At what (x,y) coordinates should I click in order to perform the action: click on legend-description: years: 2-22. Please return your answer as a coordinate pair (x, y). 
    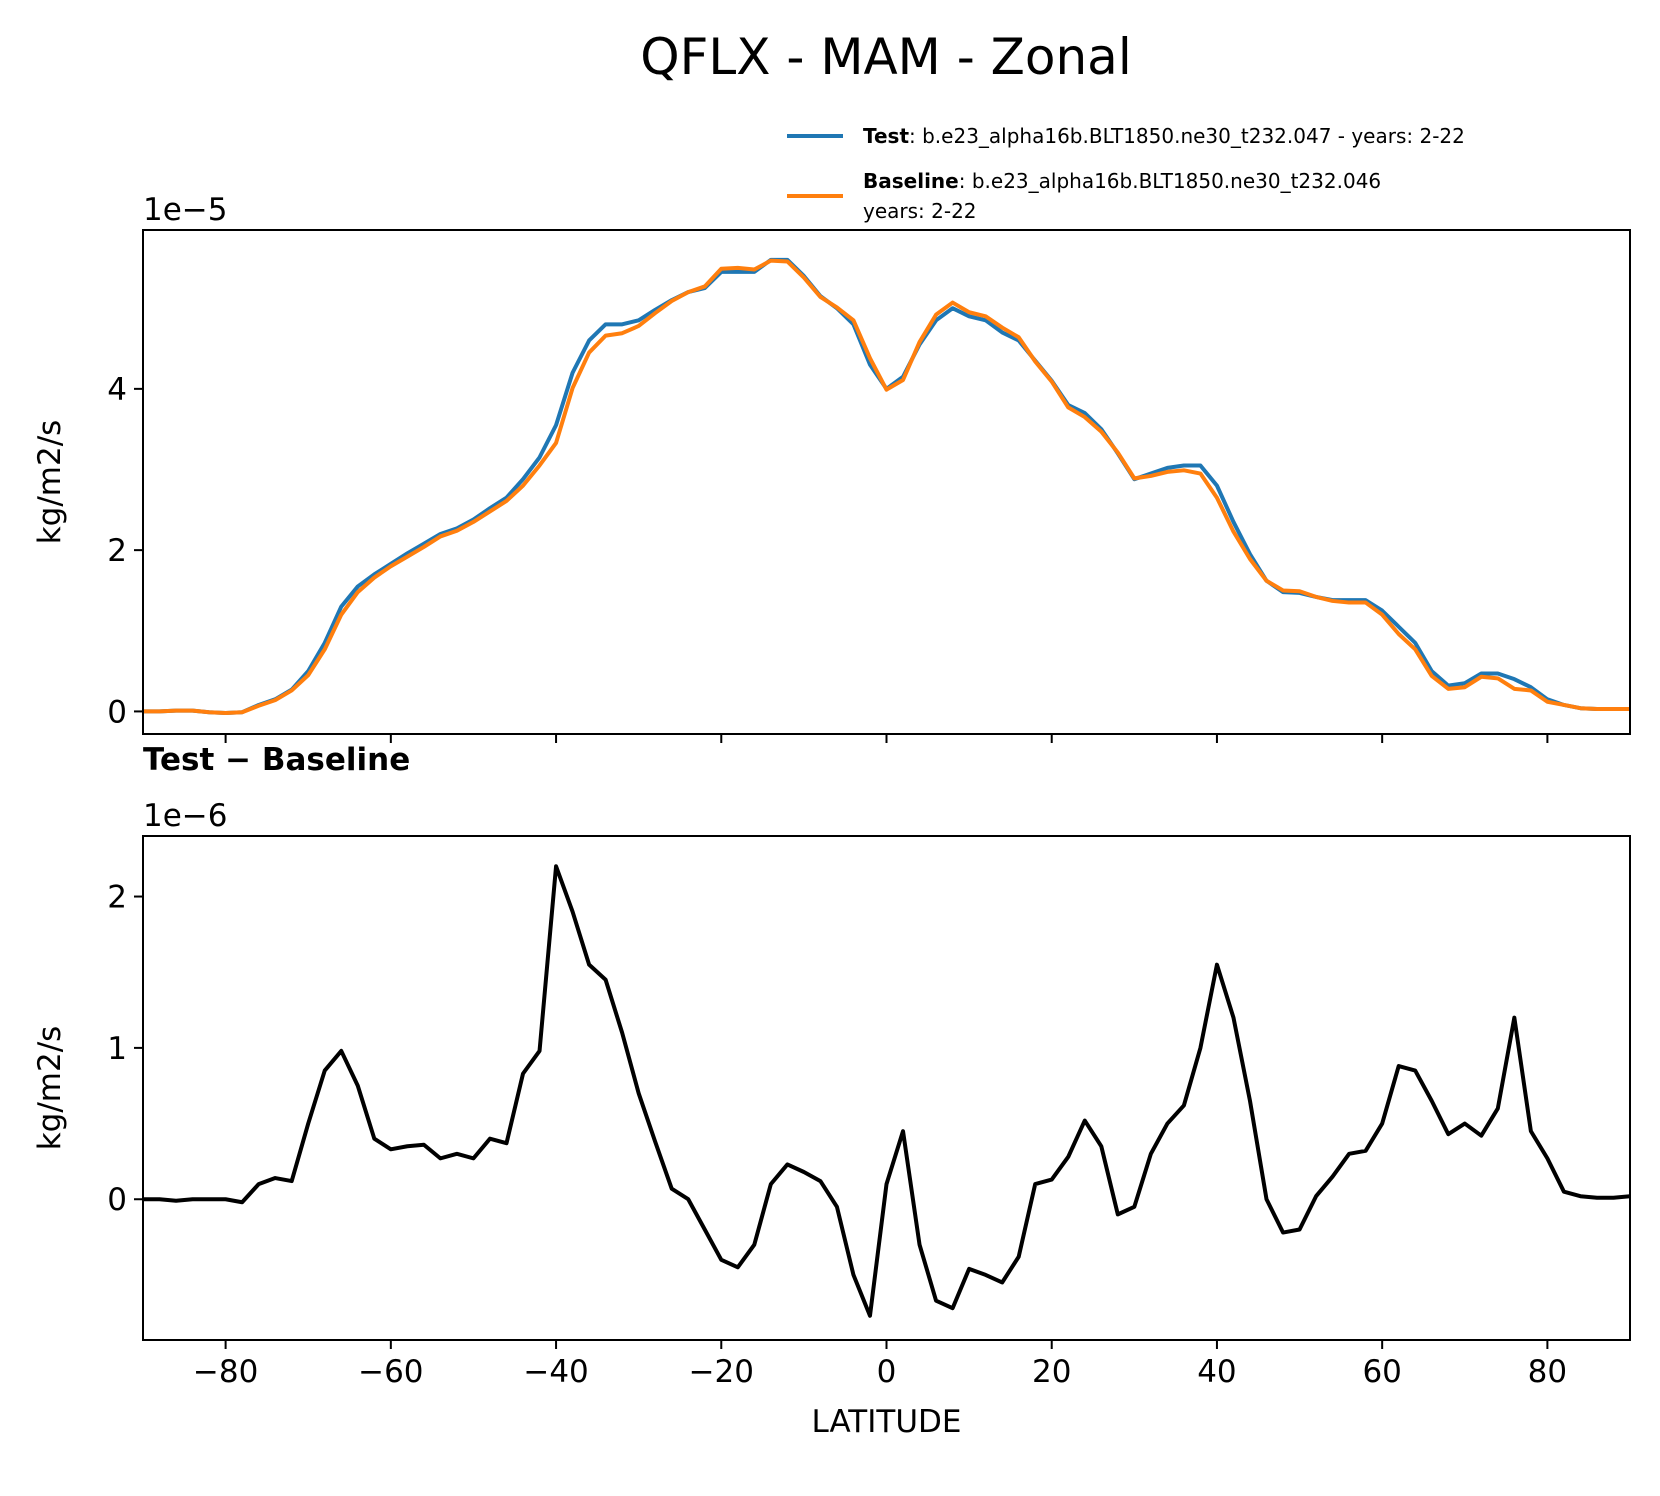
    Looking at the image, I should click on (920, 211).